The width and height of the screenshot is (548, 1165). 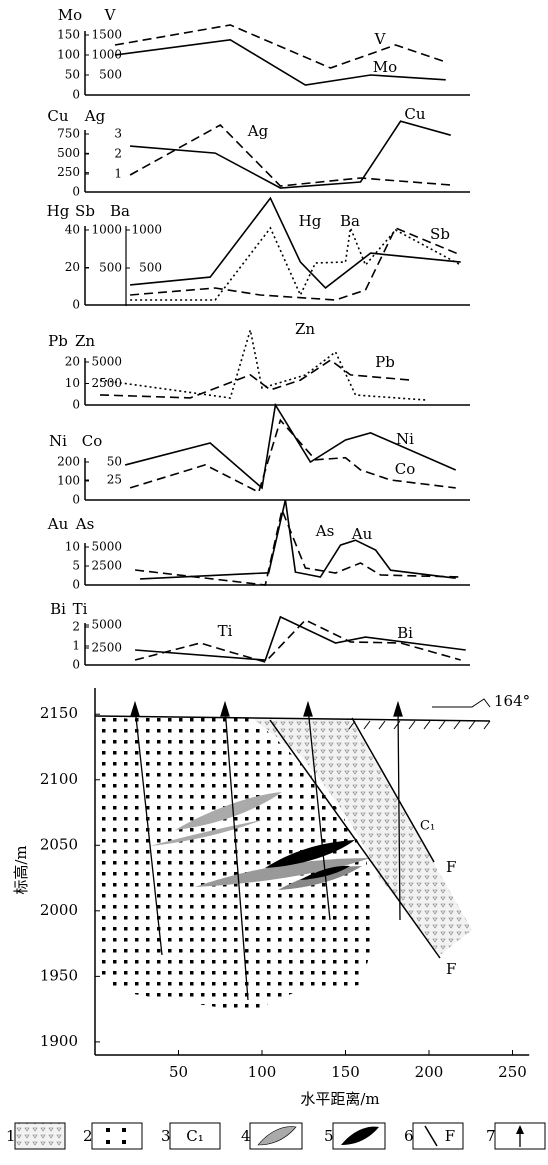 What do you see at coordinates (292, 718) in the screenshot?
I see `ground-surface` at bounding box center [292, 718].